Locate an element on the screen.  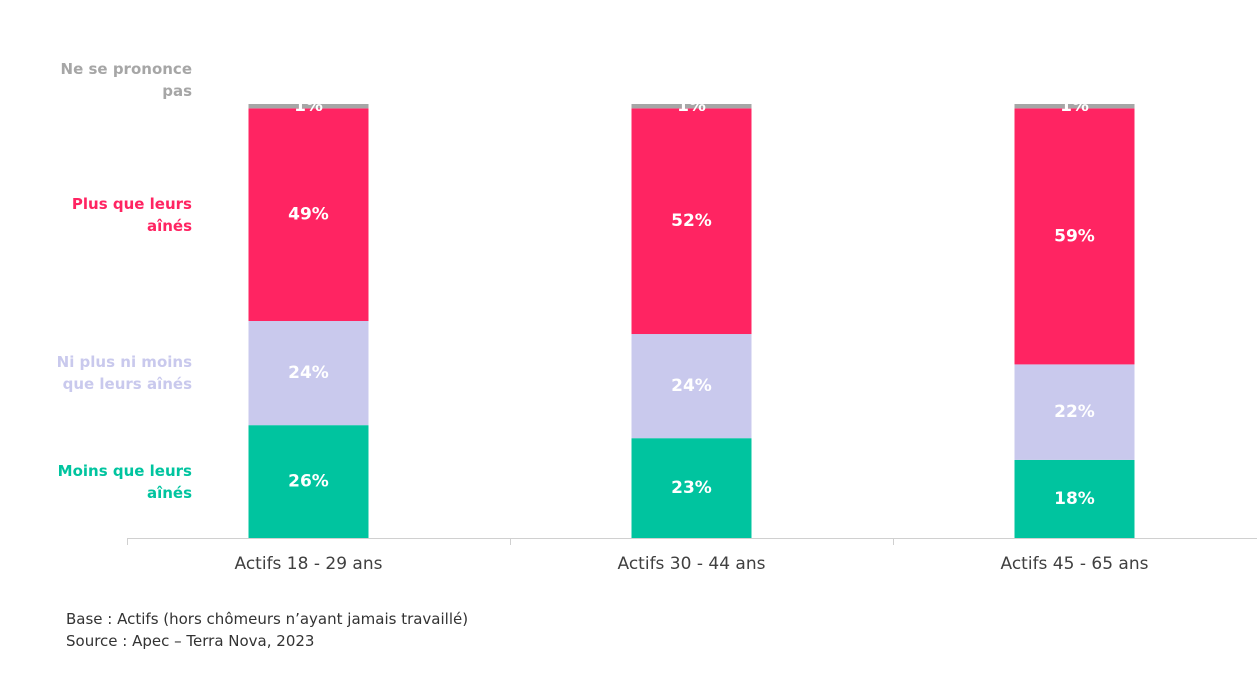
value-label: 52% is located at coordinates (691, 221).